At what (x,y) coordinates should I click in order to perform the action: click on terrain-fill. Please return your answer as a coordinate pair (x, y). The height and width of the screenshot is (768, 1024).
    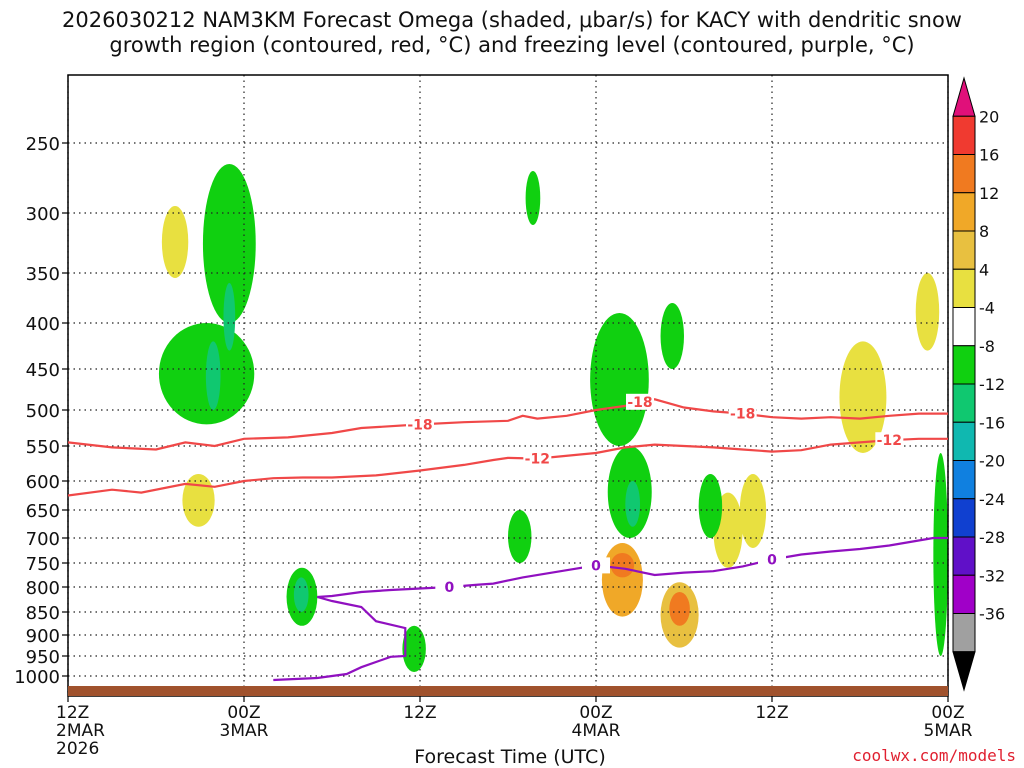
    Looking at the image, I should click on (508, 691).